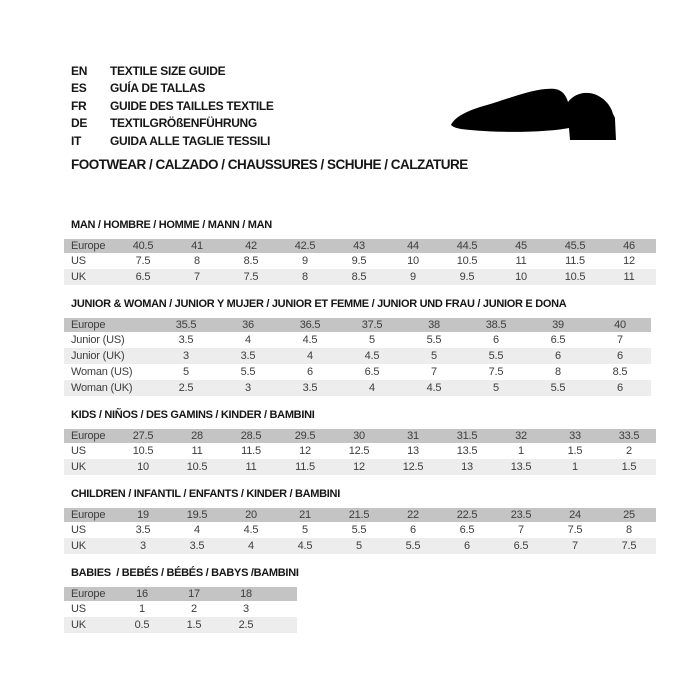  What do you see at coordinates (109, 372) in the screenshot?
I see `row-label-cell: Woman (US)` at bounding box center [109, 372].